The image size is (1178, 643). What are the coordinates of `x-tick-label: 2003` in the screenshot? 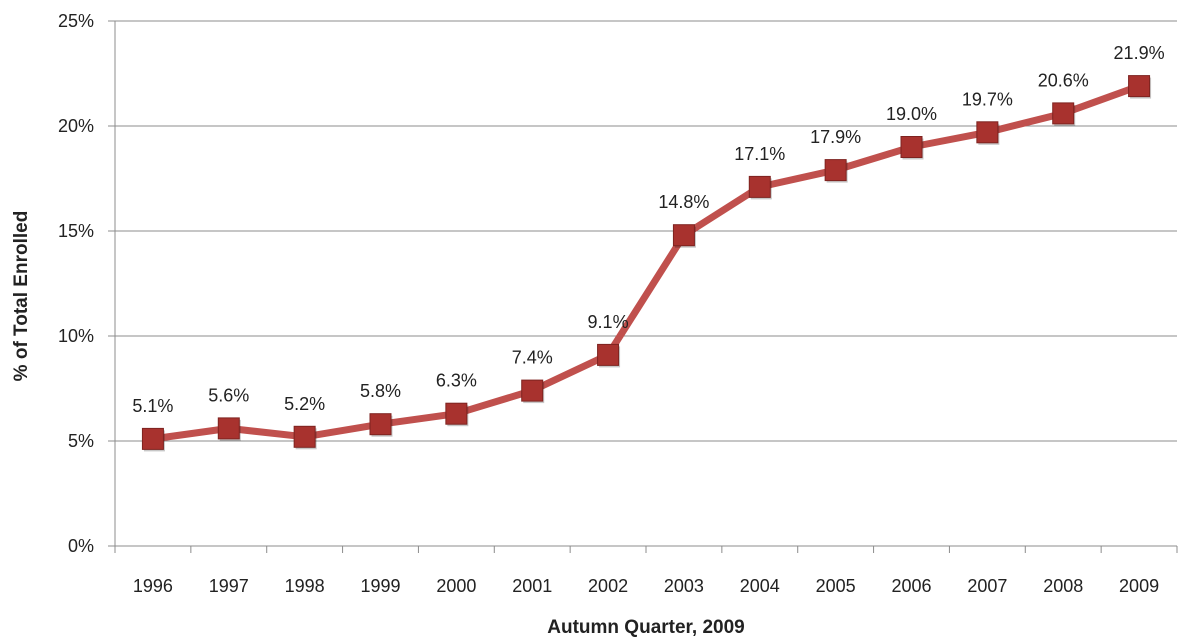 It's located at (684, 586).